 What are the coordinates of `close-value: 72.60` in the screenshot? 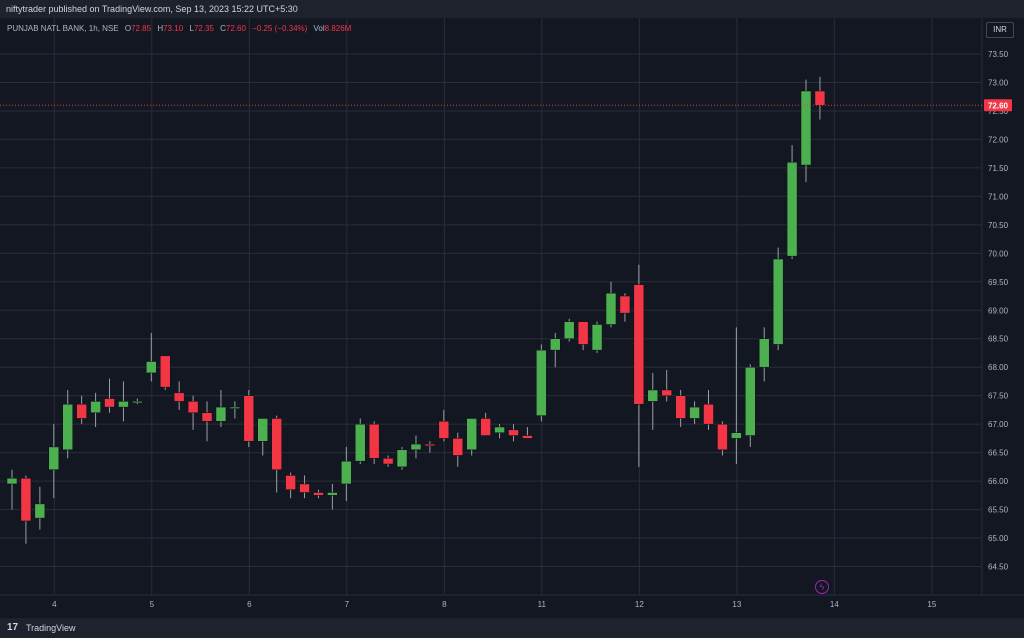 It's located at (235, 28).